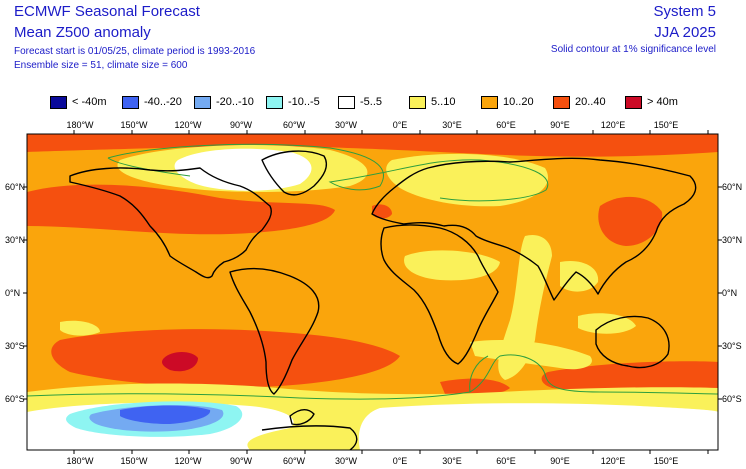 This screenshot has height=469, width=746. What do you see at coordinates (729, 293) in the screenshot?
I see `lat-label-right: 0°N` at bounding box center [729, 293].